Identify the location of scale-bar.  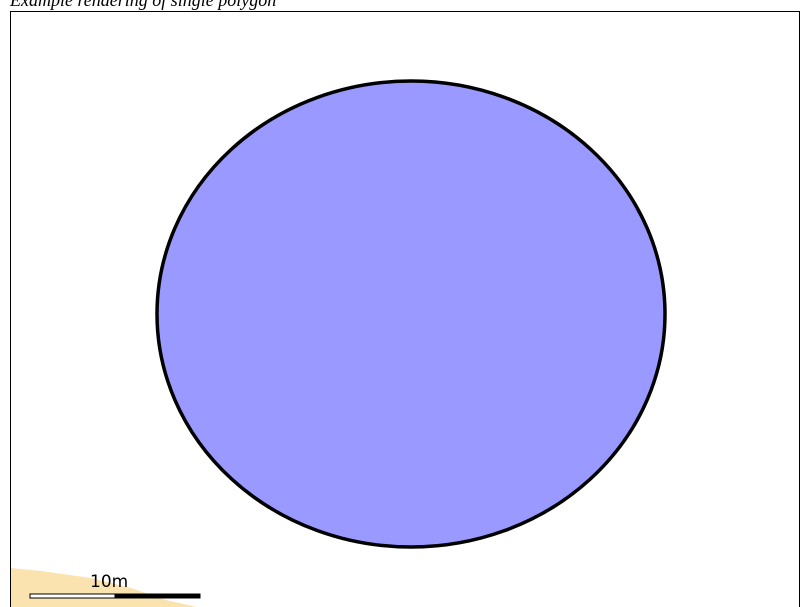
(115, 596).